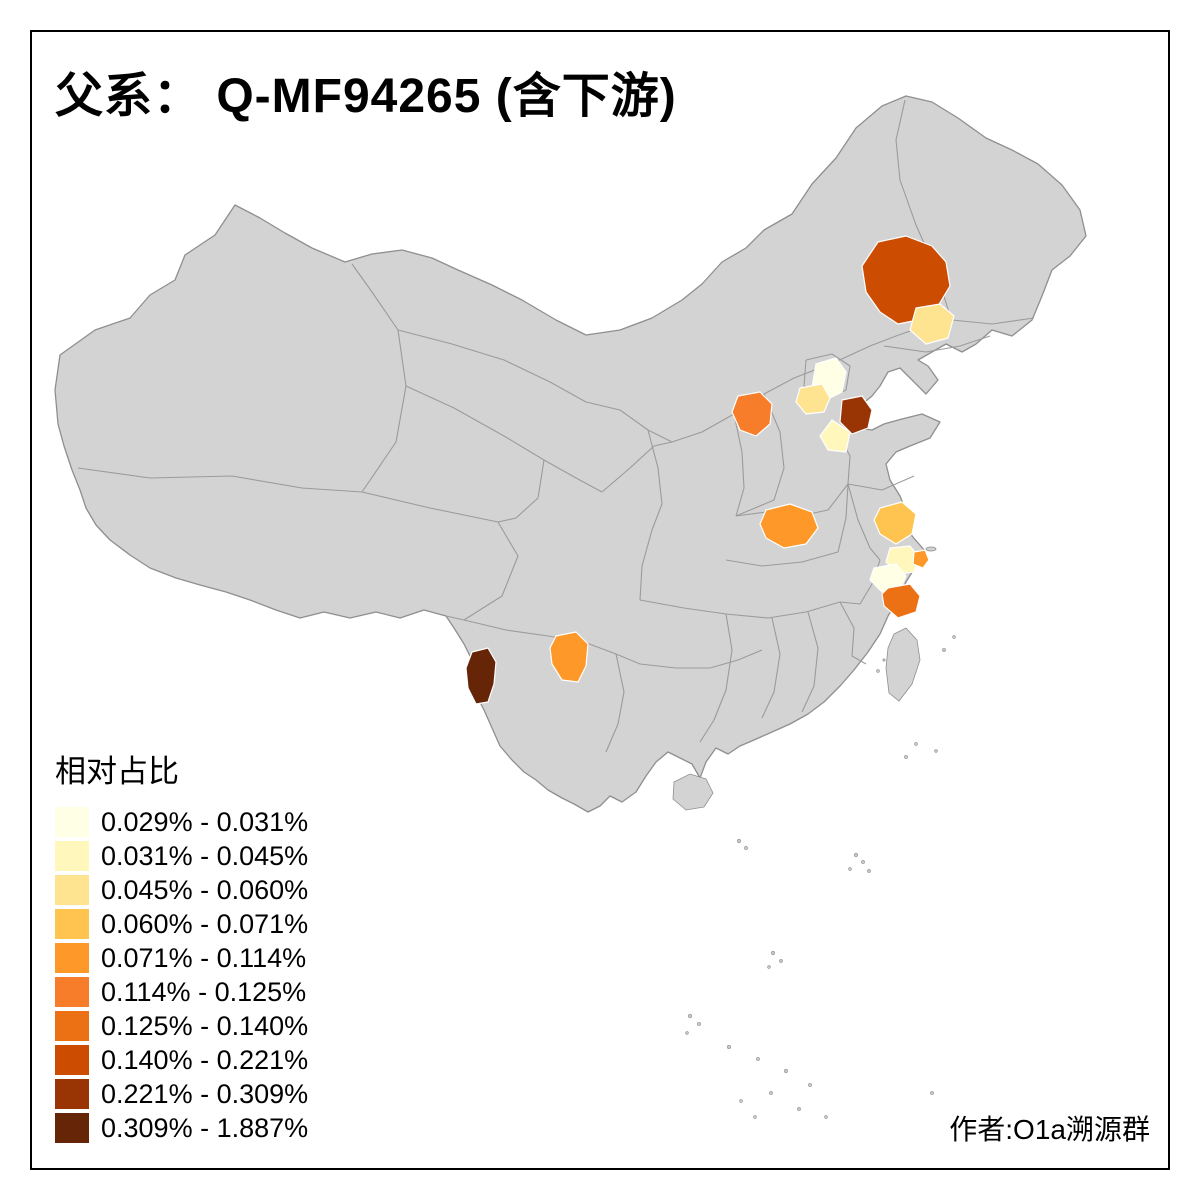  What do you see at coordinates (204, 958) in the screenshot?
I see `legend-label: 0.071% - 0.114%` at bounding box center [204, 958].